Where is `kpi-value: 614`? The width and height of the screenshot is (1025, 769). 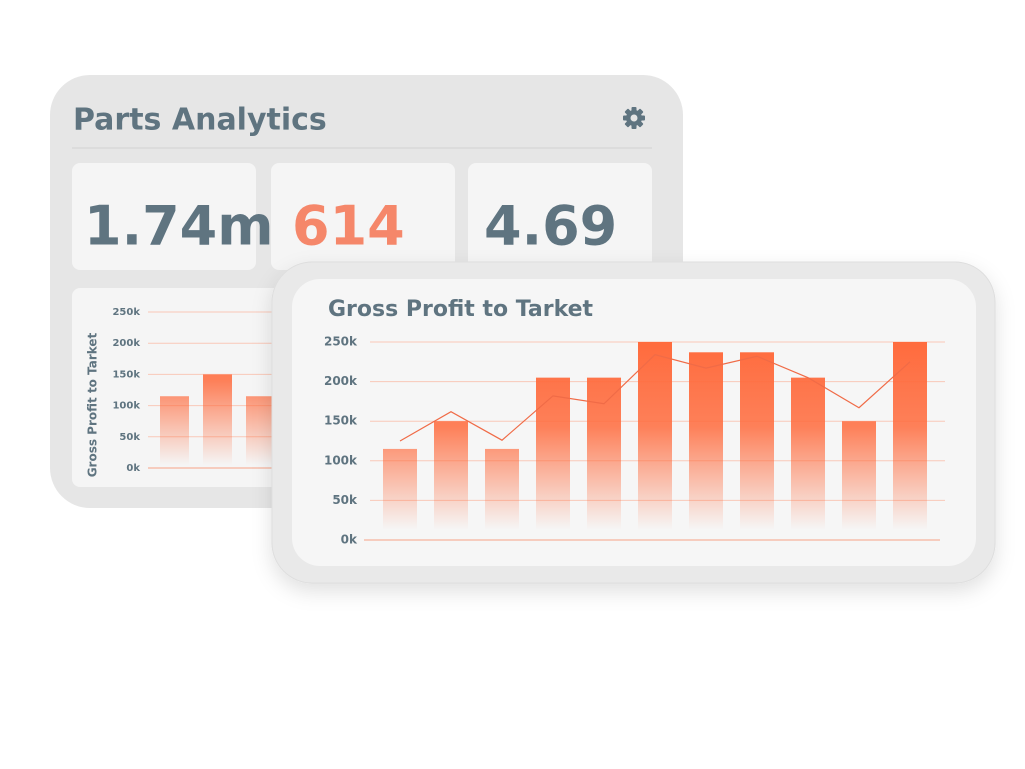
kpi-value: 614 is located at coordinates (348, 226).